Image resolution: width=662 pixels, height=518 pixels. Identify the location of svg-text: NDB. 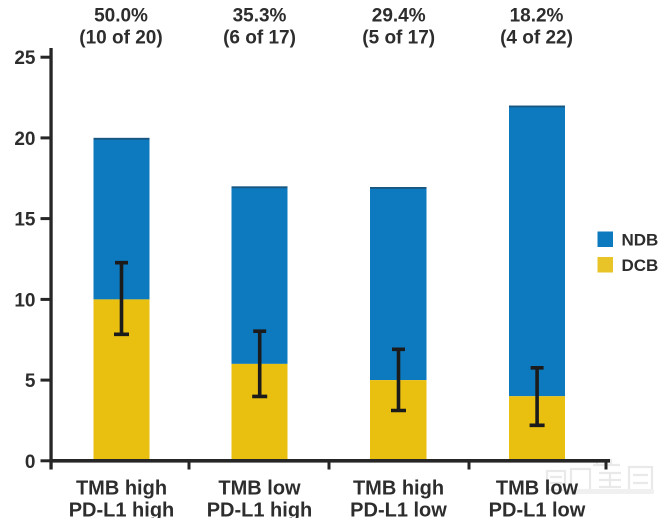
(640, 240).